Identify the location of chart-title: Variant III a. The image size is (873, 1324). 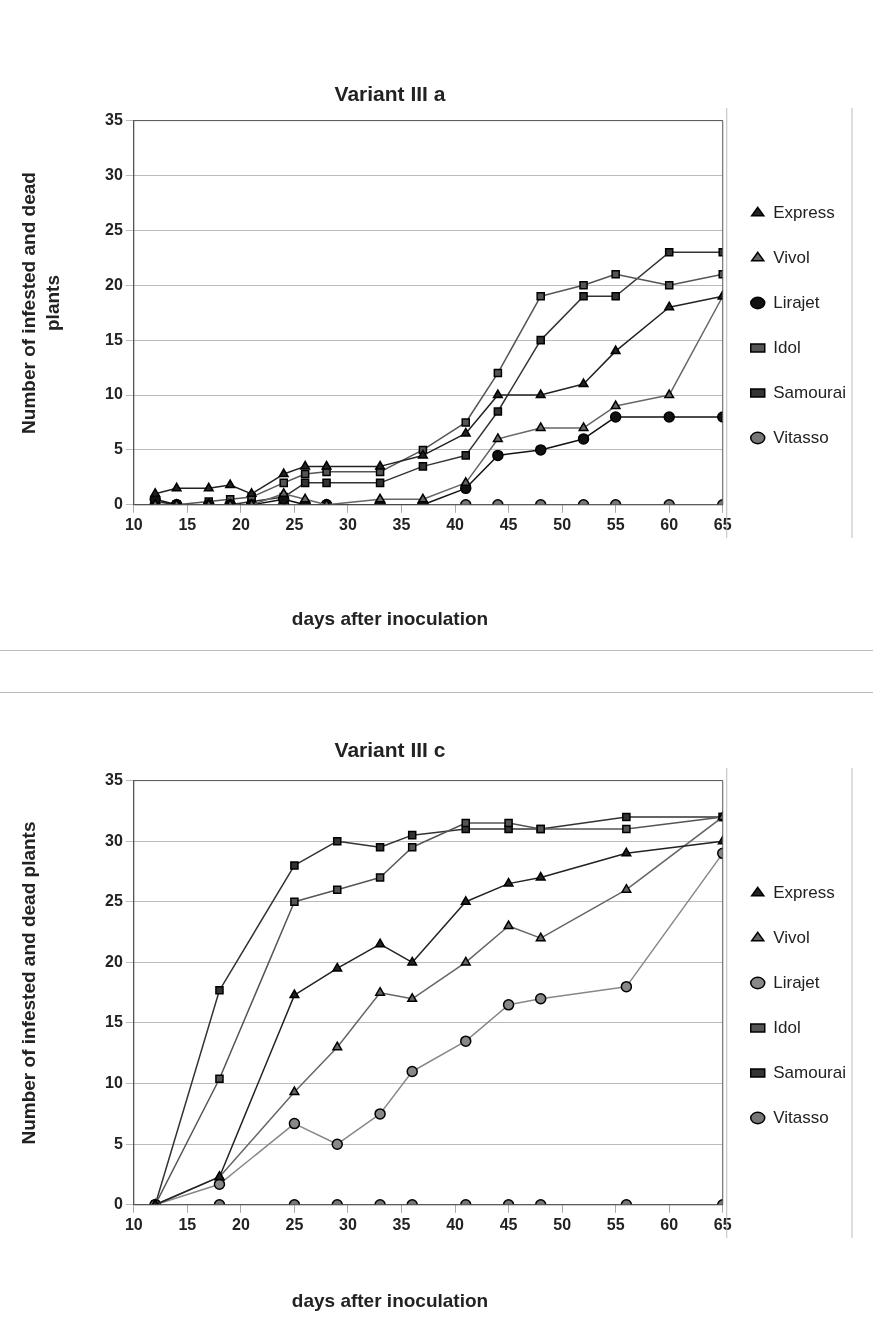
(390, 94).